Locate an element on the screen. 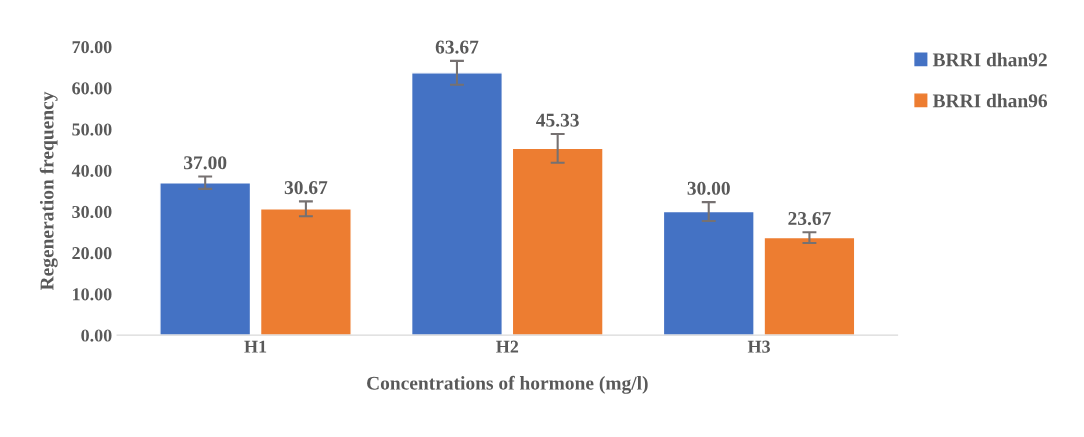 This screenshot has width=1084, height=437. y-tick-label: 40.00 is located at coordinates (91, 170).